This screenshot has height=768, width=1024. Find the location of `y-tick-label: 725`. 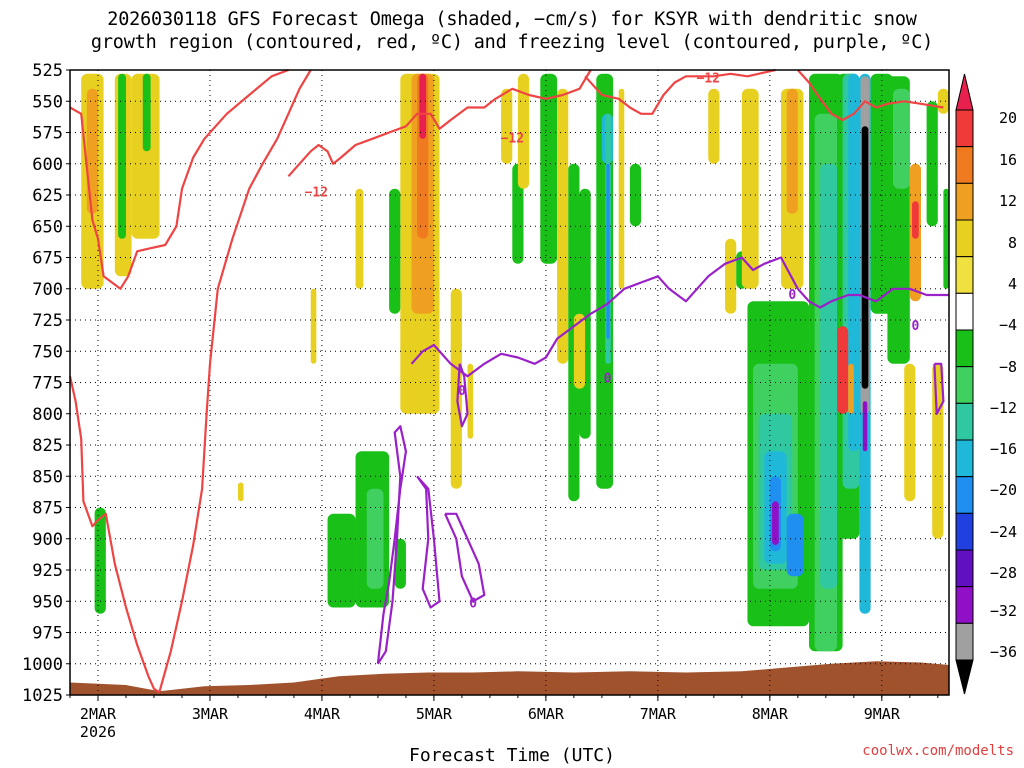

y-tick-label: 725 is located at coordinates (47, 321).